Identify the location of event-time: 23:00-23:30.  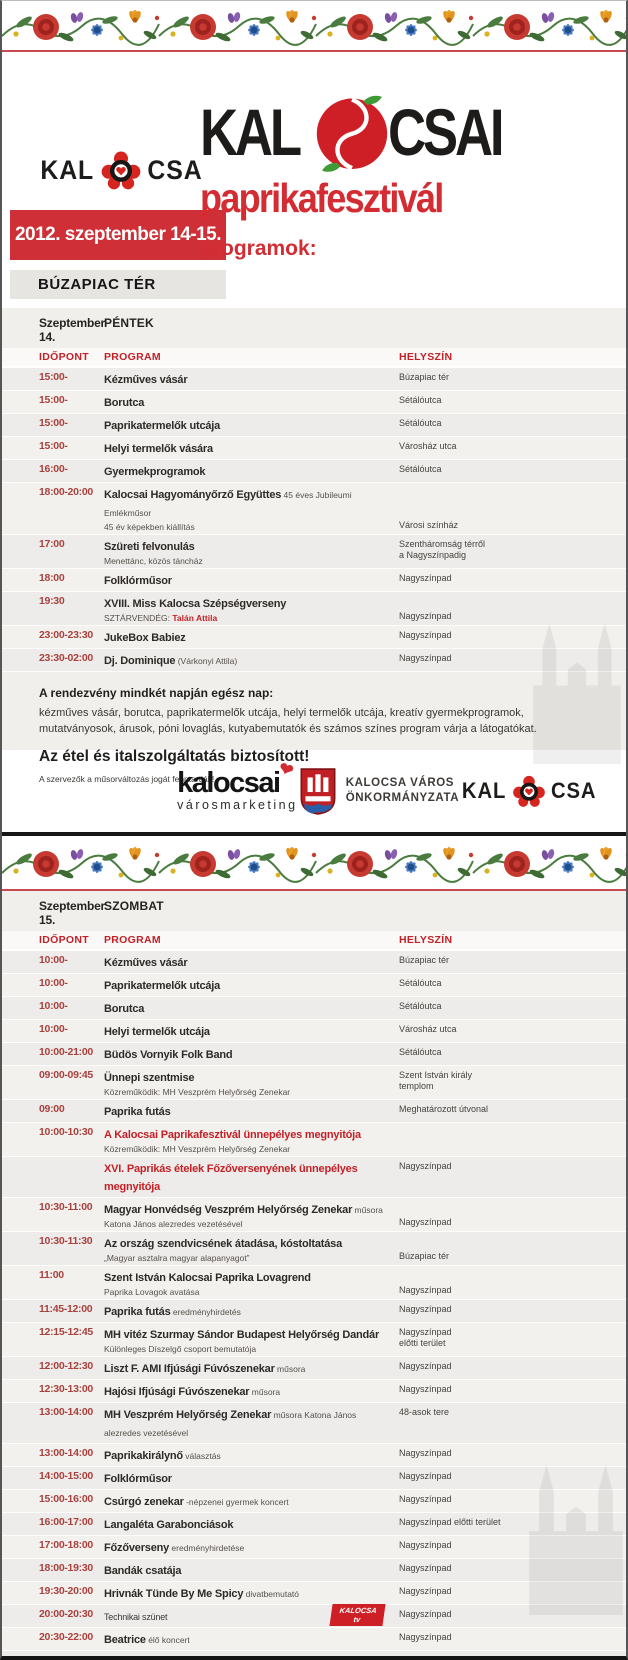
(66, 635).